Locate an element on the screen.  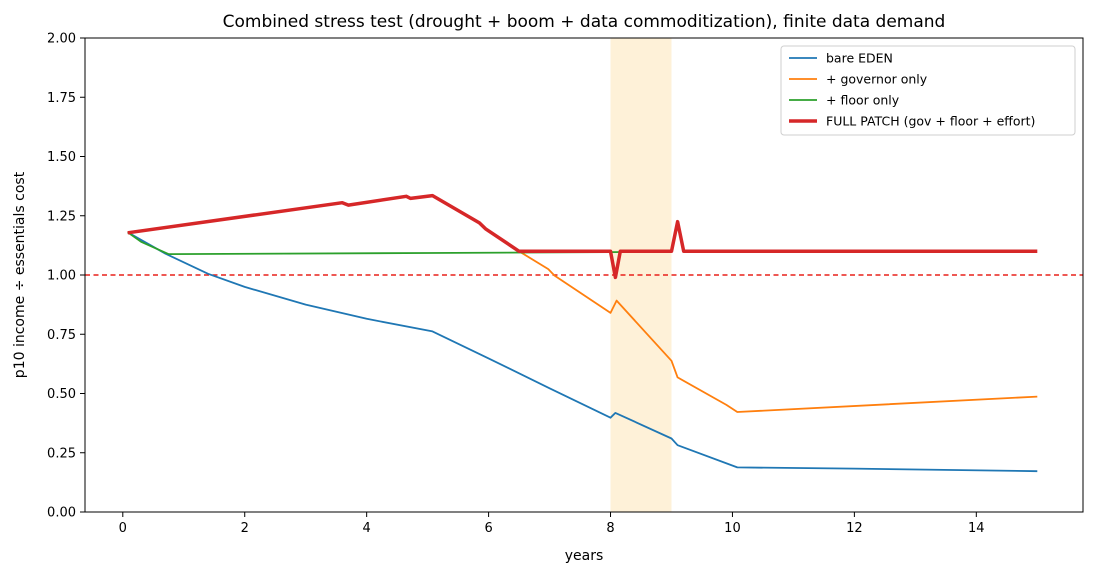
legend-box is located at coordinates (928, 90).